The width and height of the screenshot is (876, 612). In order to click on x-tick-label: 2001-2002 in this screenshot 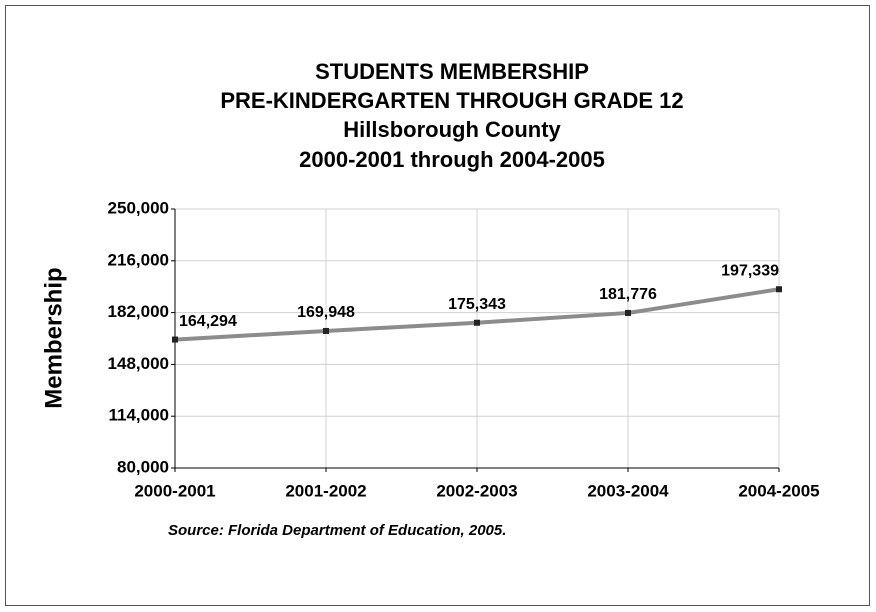, I will do `click(325, 490)`.